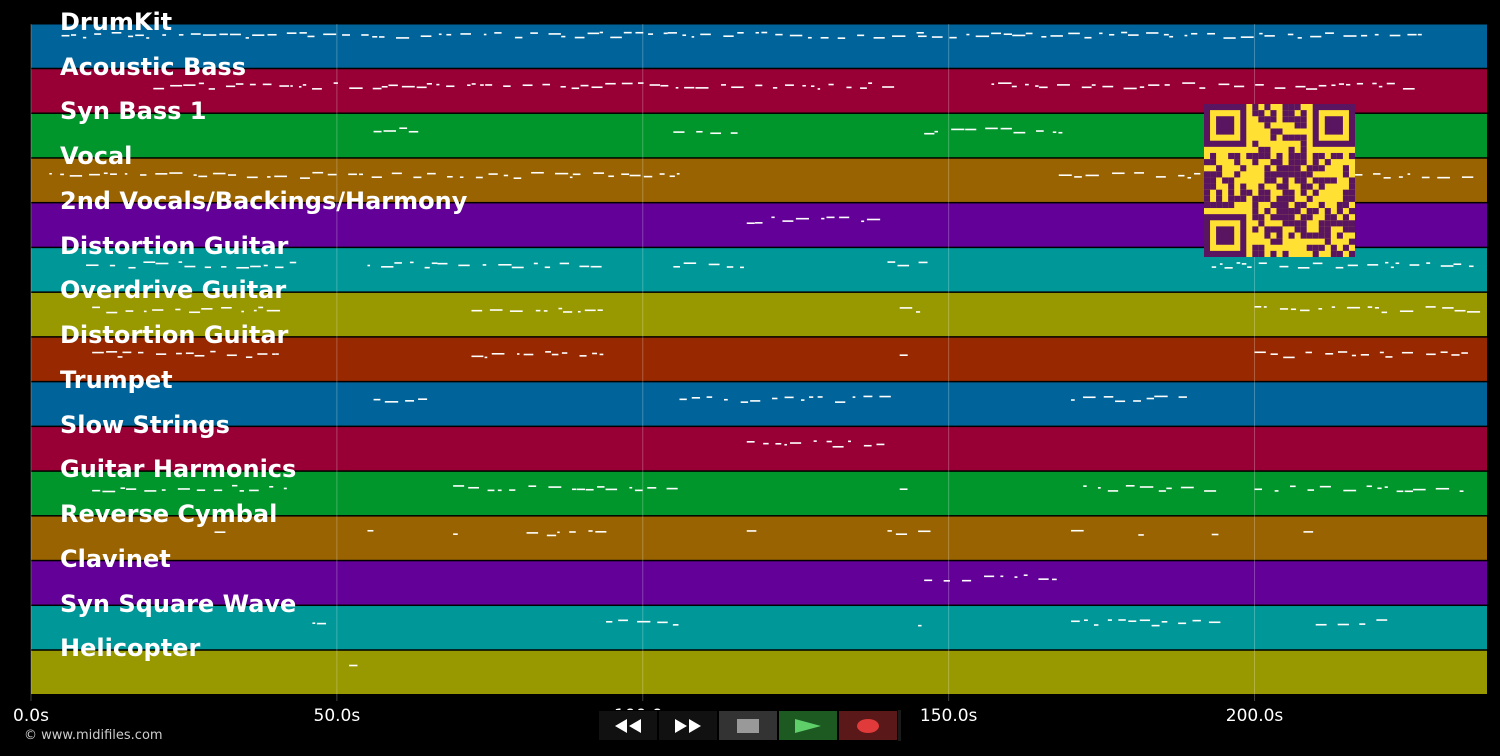 Image resolution: width=1500 pixels, height=756 pixels. Describe the element at coordinates (748, 725) in the screenshot. I see `stop-button` at that location.